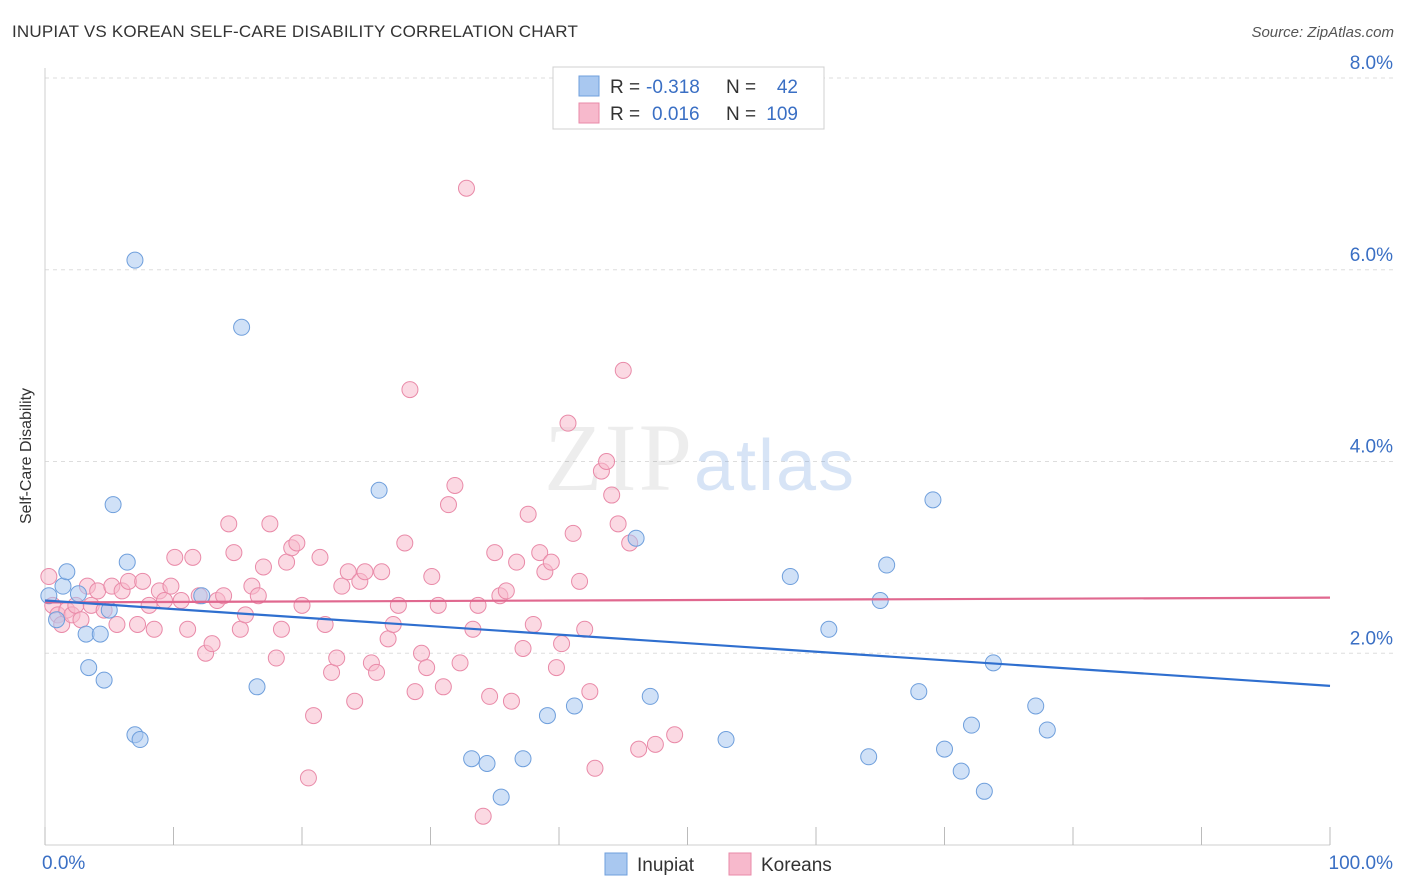 This screenshot has width=1406, height=892. What do you see at coordinates (1361, 863) in the screenshot?
I see `x-tick-label: 100.0%` at bounding box center [1361, 863].